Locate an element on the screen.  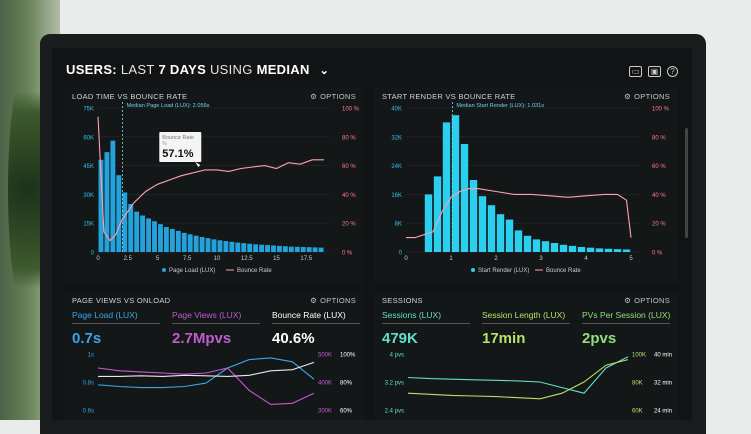
chevron-down-icon: ⌄ is located at coordinates (324, 71).